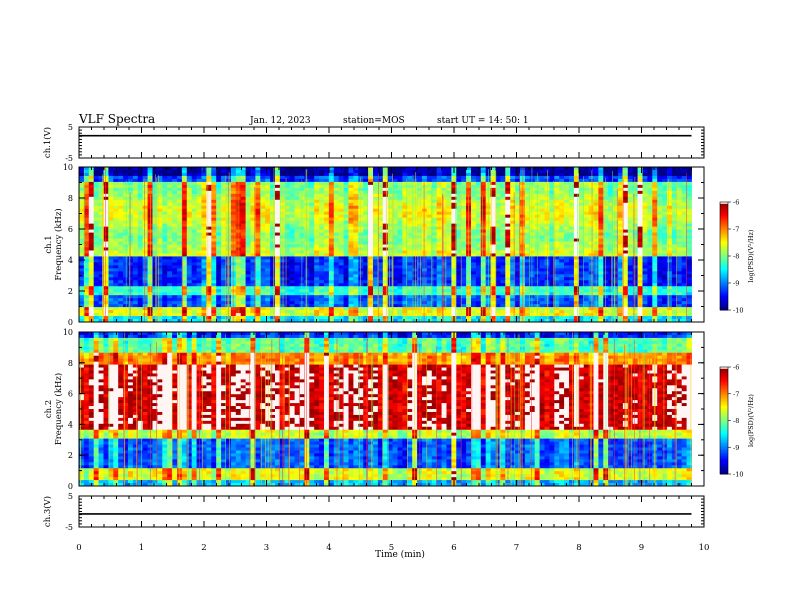 The image size is (792, 612). Describe the element at coordinates (516, 548) in the screenshot. I see `x-tick-label: 7` at that location.